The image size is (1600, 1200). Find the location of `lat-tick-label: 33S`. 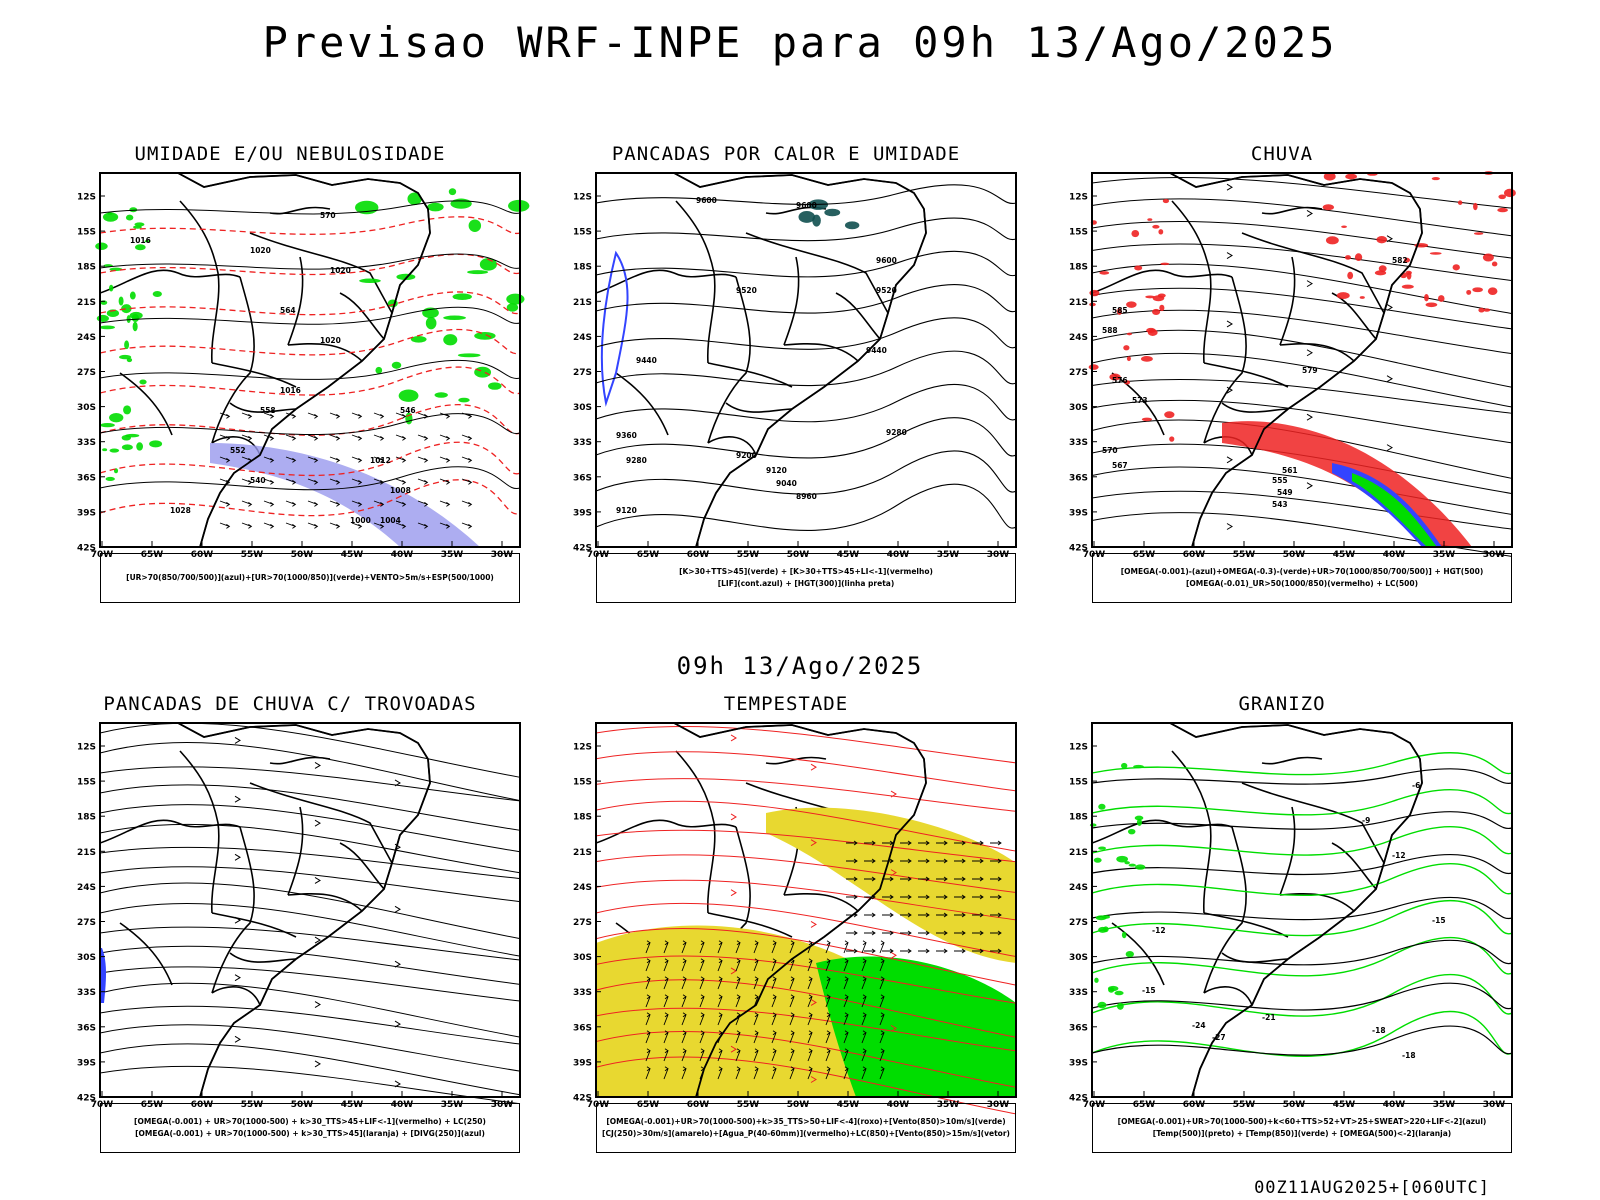

lat-tick-label: 33S is located at coordinates (582, 443).